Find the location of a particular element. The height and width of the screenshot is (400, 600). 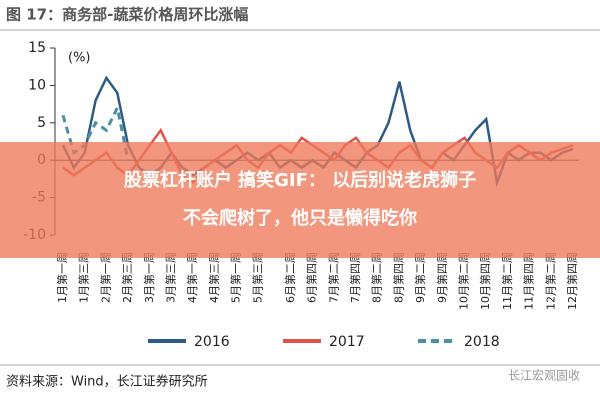

overlay-text: 不会爬树了，他只是懒得吃你 is located at coordinates (300, 218).